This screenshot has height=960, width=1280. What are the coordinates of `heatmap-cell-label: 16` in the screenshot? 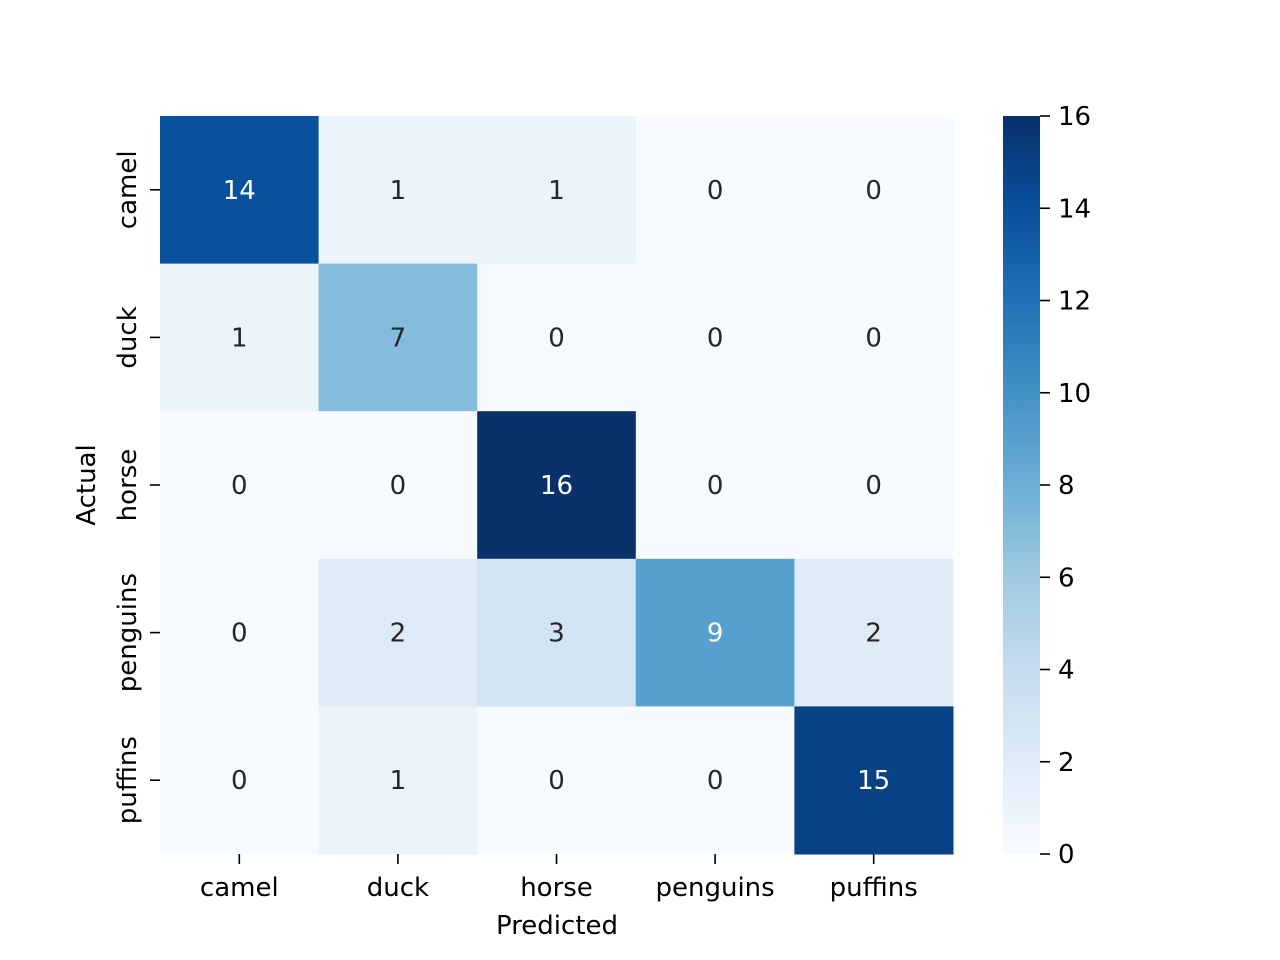 It's located at (556, 486).